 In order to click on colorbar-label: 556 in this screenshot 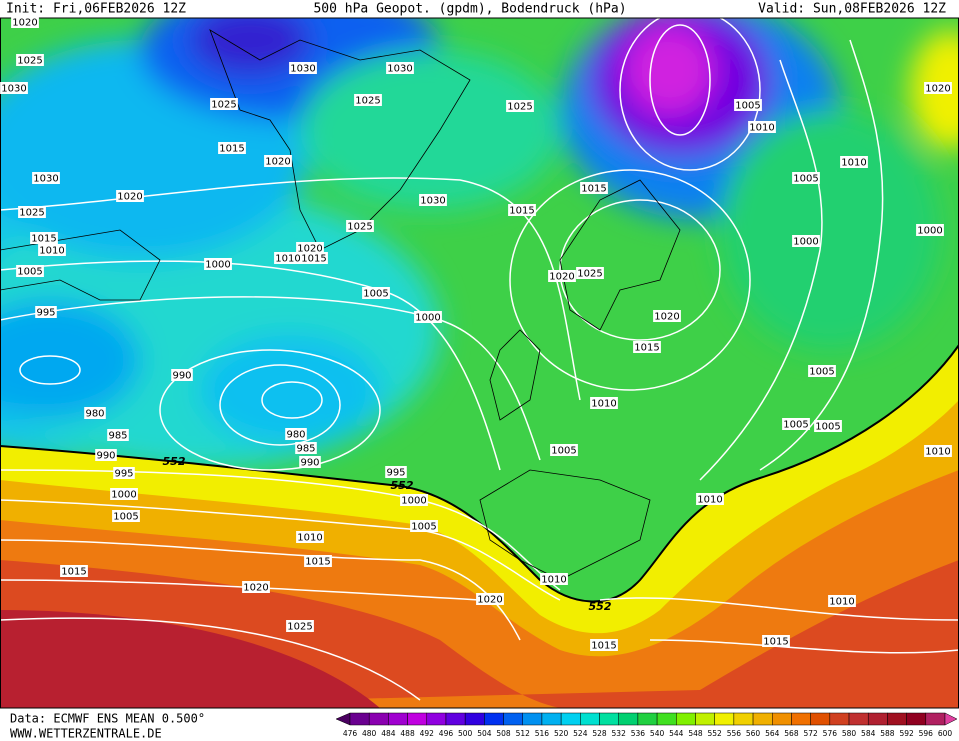, I will do `click(734, 733)`.